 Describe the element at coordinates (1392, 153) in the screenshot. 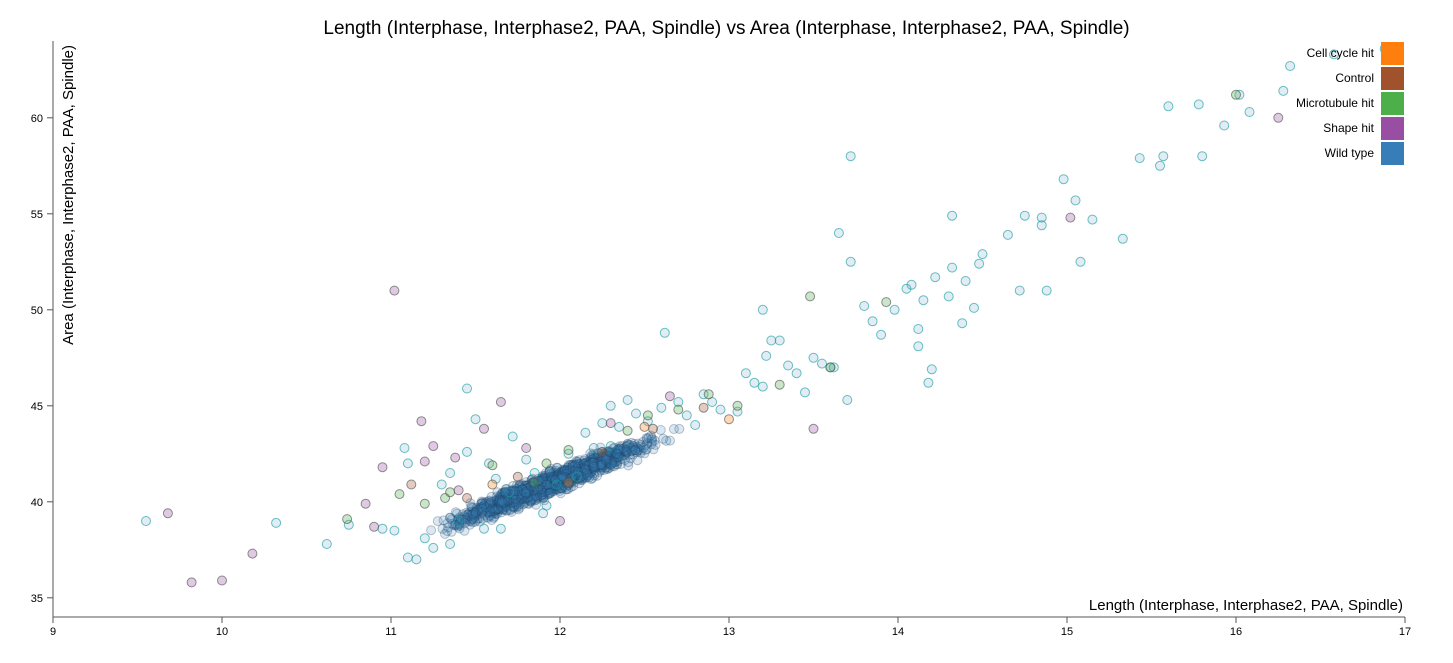

I see `legend-swatch` at that location.